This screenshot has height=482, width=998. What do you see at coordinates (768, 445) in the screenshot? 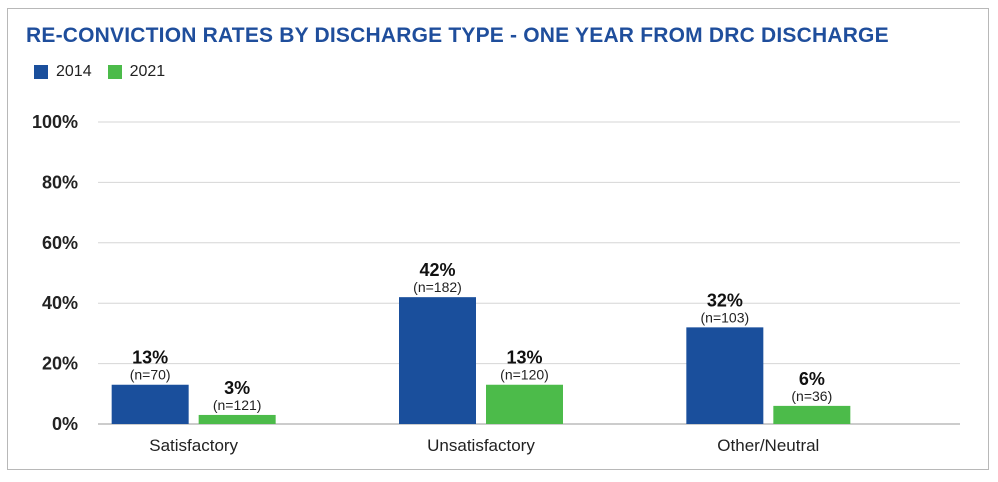
I see `x-tick-label: Other/Neutral` at bounding box center [768, 445].